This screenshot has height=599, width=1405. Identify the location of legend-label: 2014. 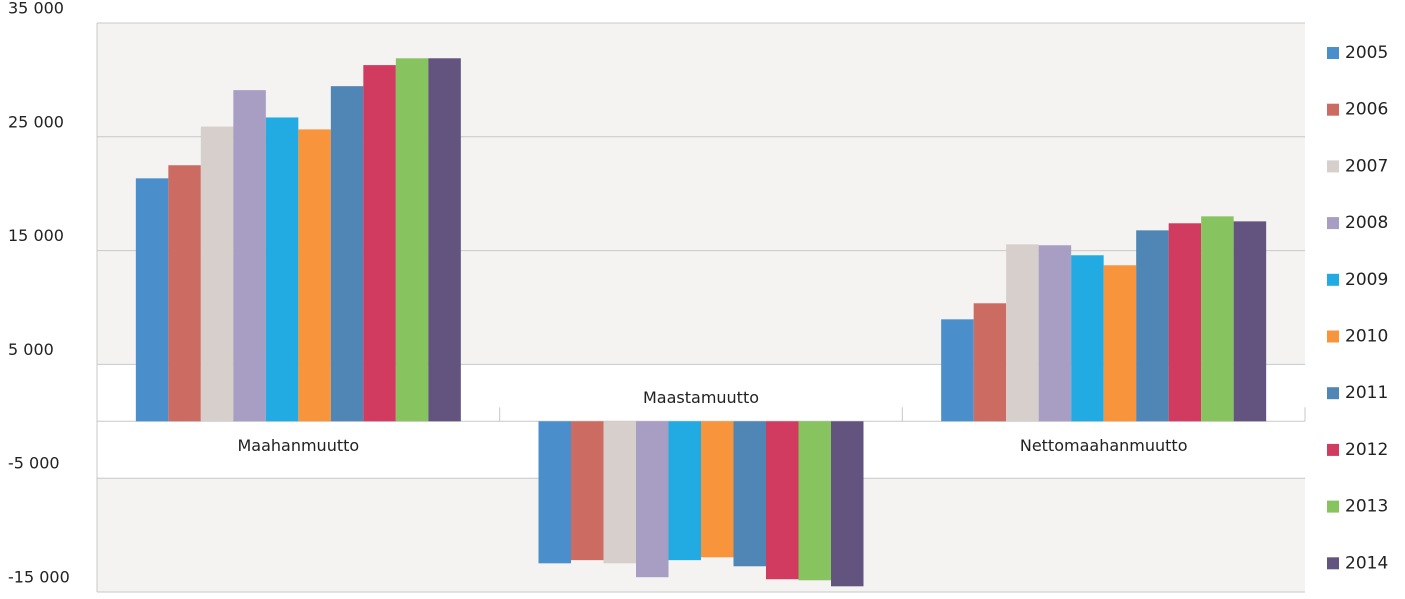
(1366, 563).